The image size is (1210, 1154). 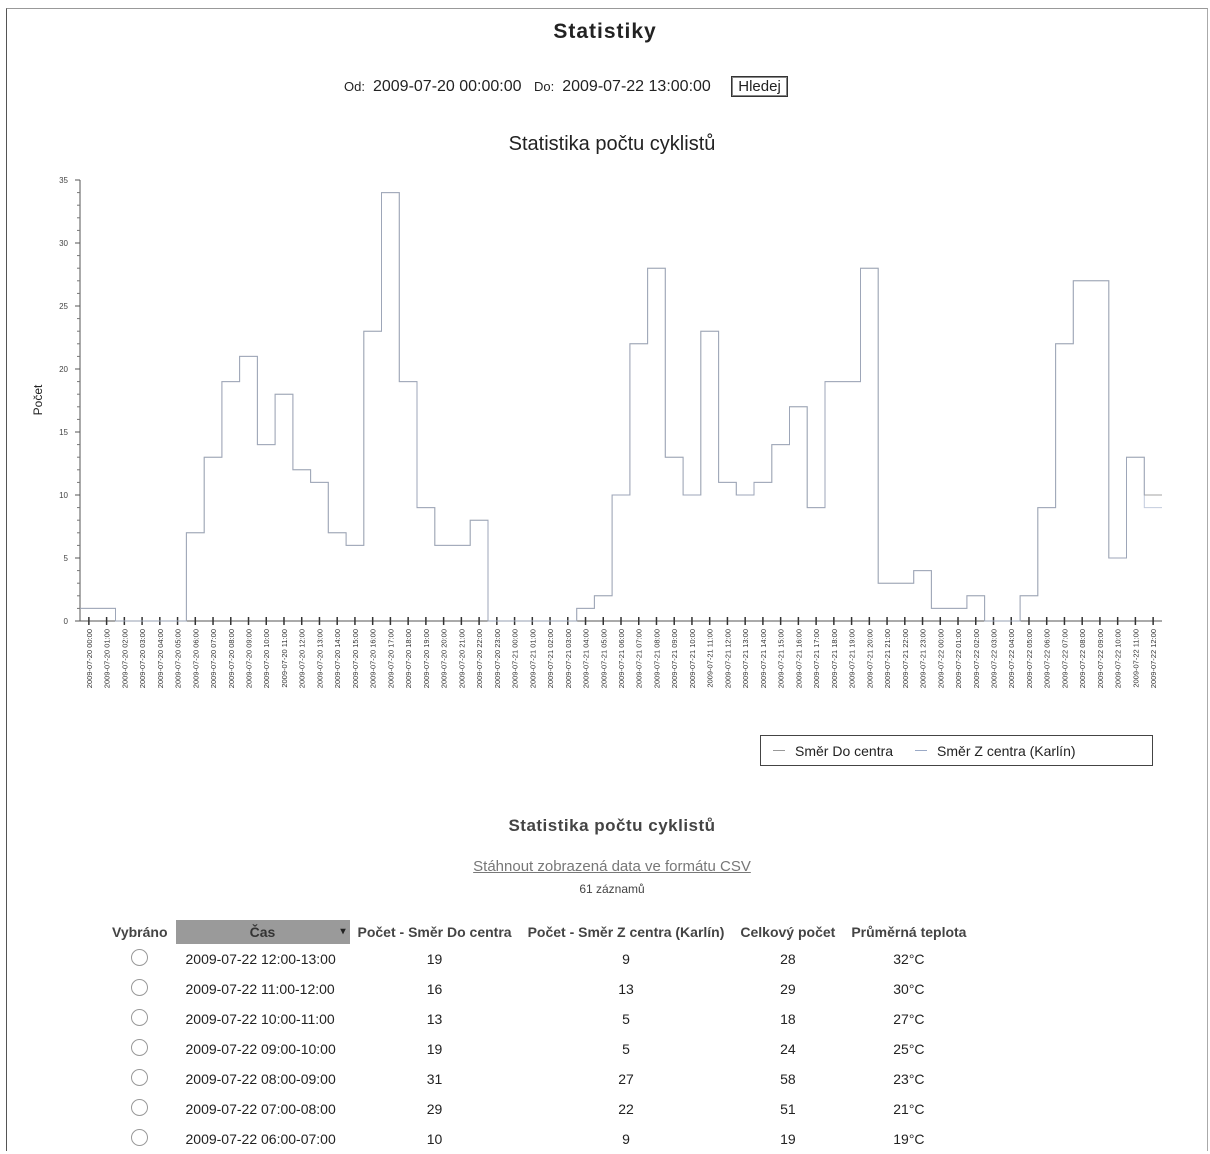 I want to click on x-tick-label: 2009-07-22 05:00, so click(x=1029, y=658).